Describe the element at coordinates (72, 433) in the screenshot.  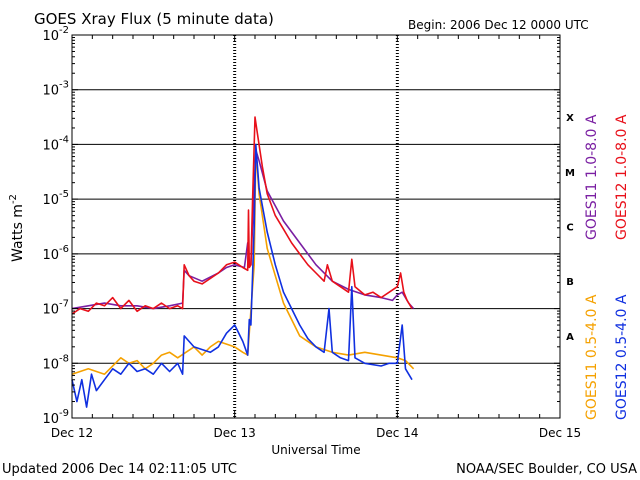
I see `x-tick-label: Dec 12` at that location.